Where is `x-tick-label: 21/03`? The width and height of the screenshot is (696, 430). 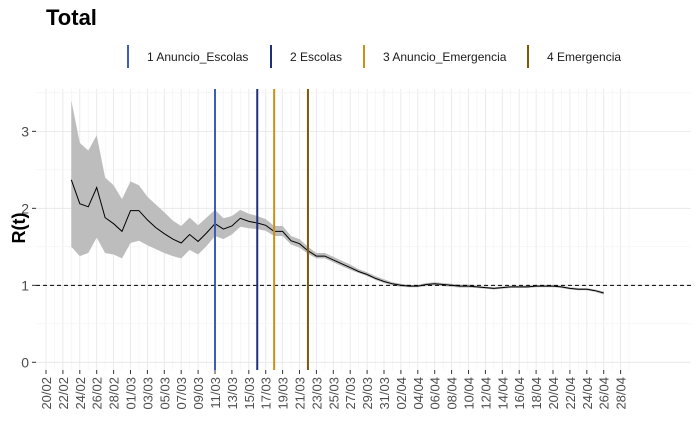 x-tick-label: 21/03 is located at coordinates (300, 393).